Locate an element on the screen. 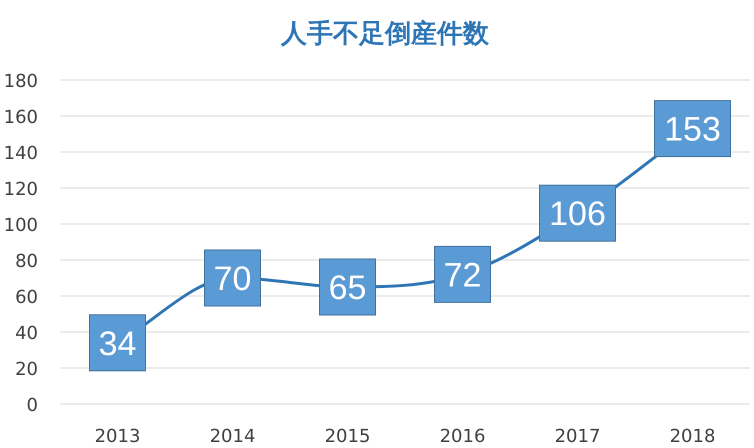  y-tick-label: 80 is located at coordinates (26, 261).